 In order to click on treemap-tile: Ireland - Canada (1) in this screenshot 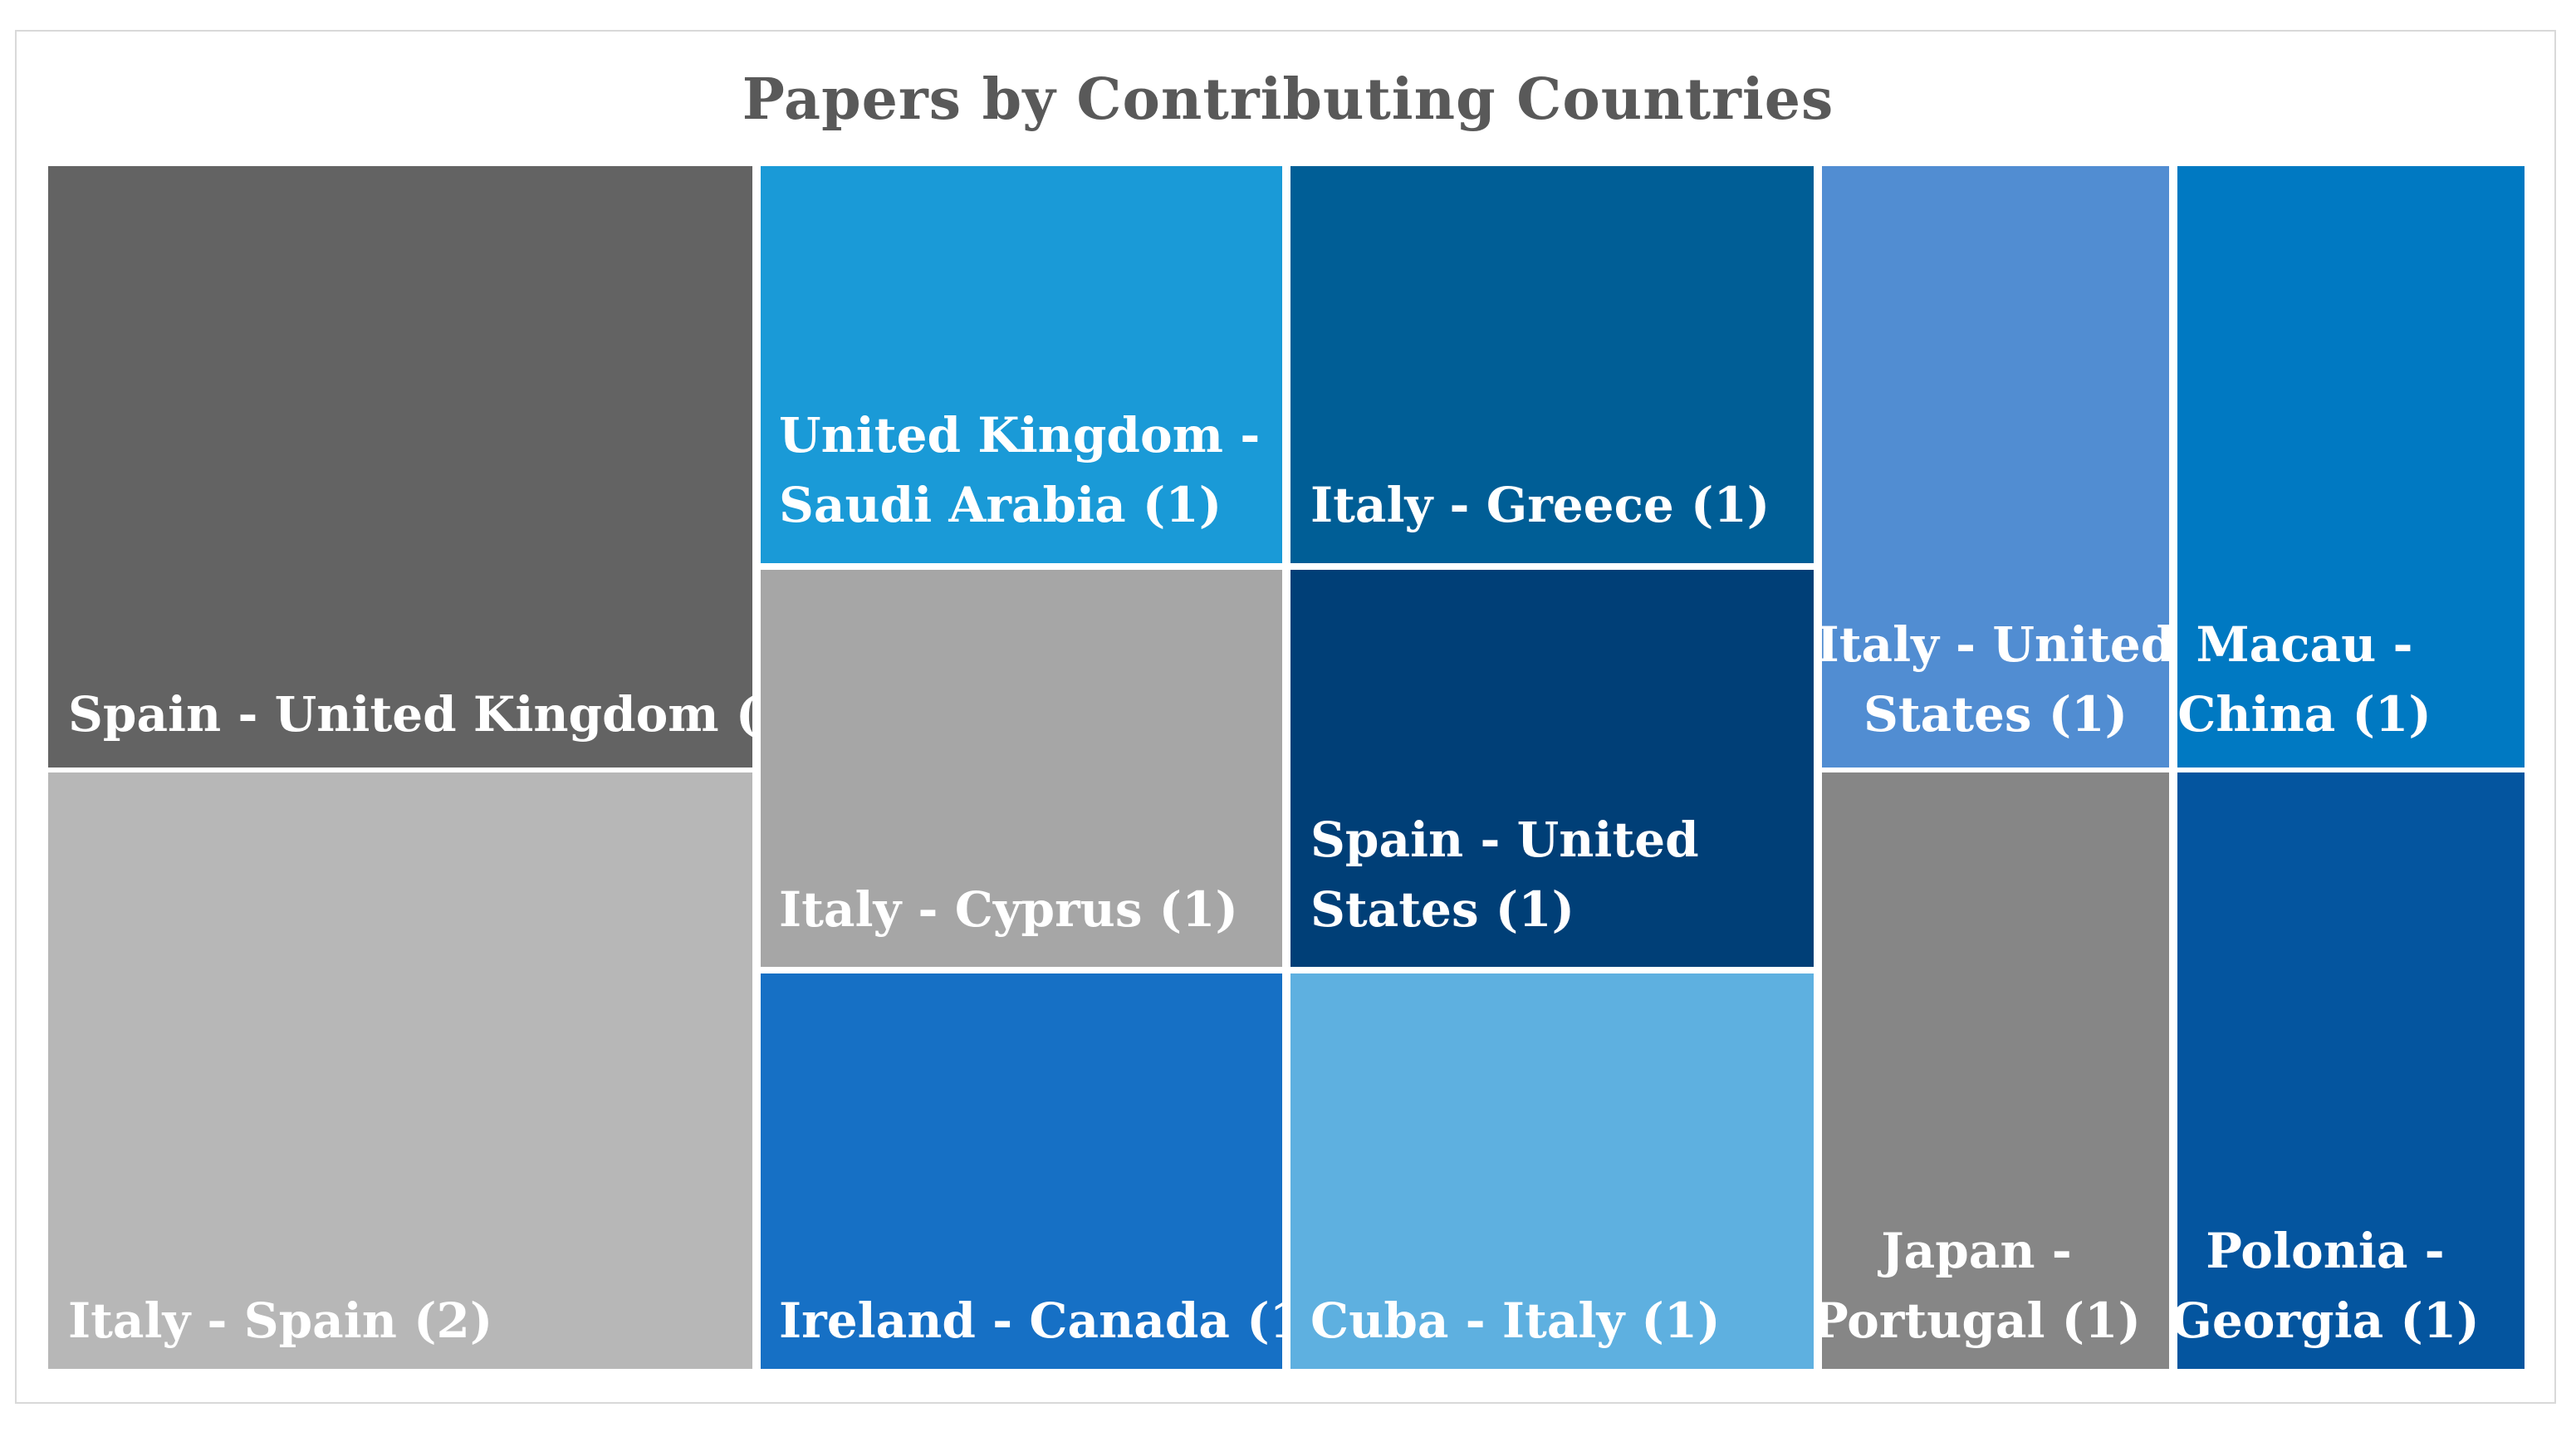, I will do `click(1043, 1171)`.